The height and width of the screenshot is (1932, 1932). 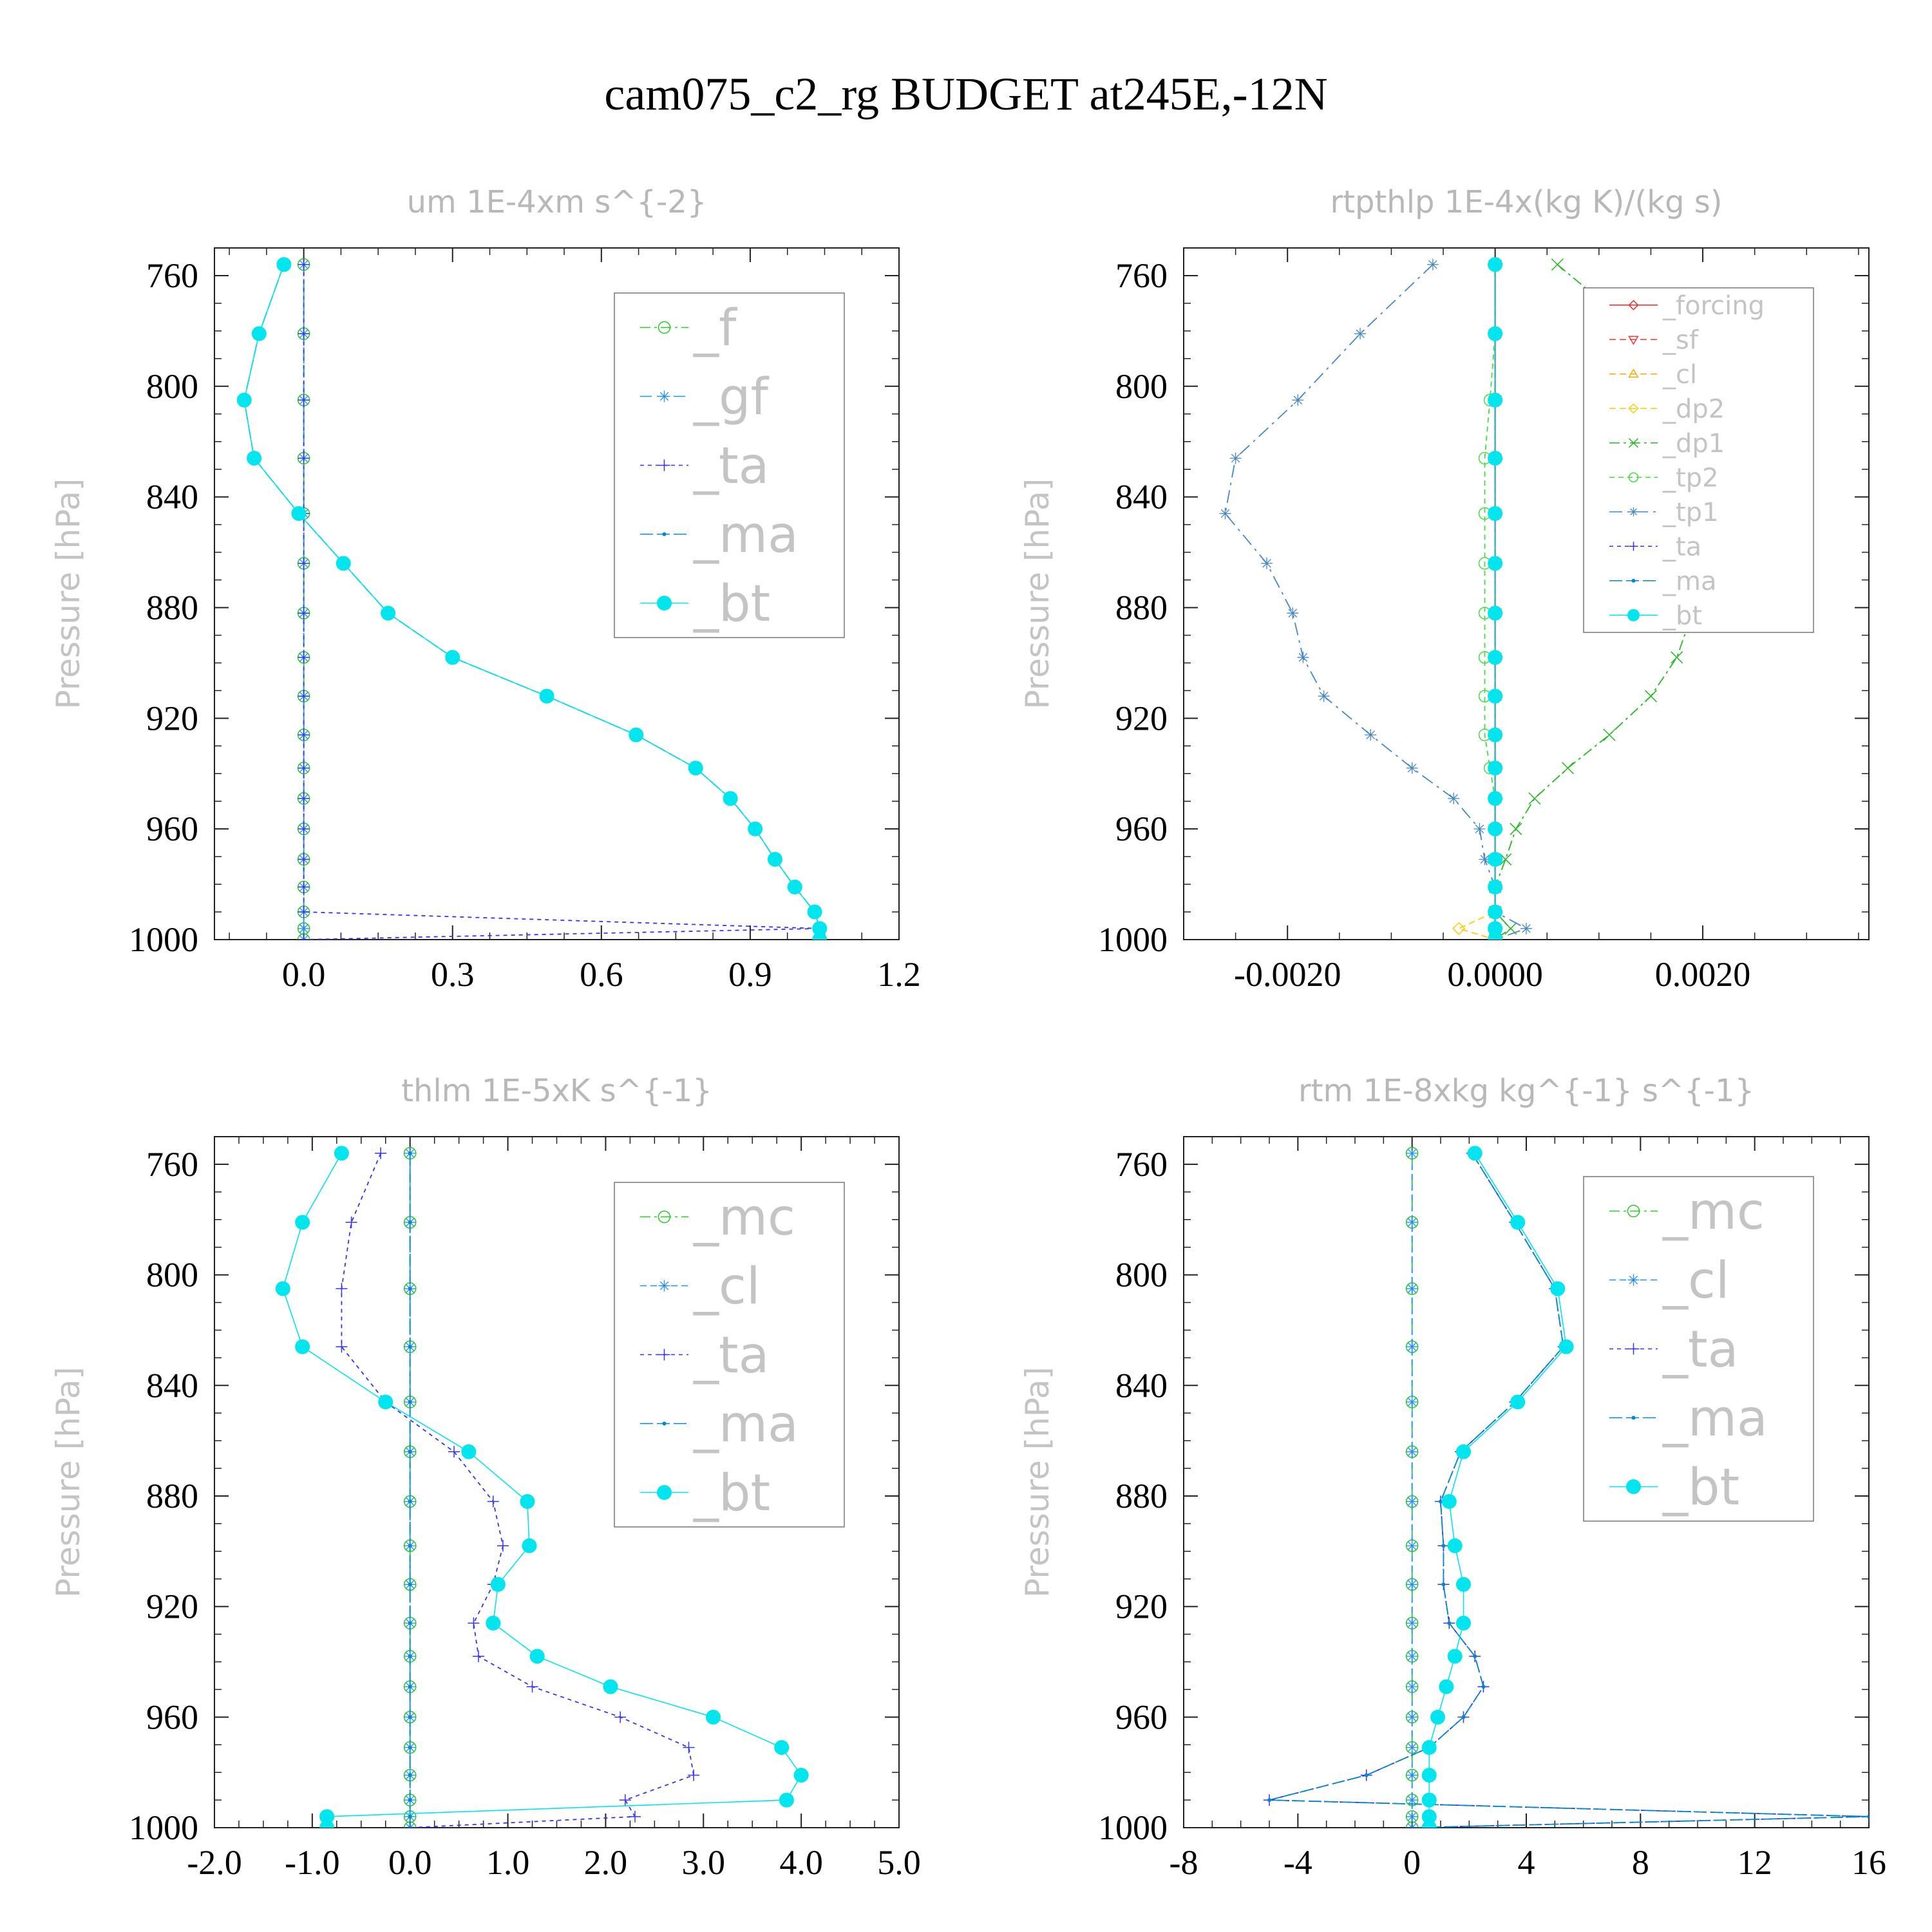 What do you see at coordinates (1690, 512) in the screenshot?
I see `legend-label: _tp1` at bounding box center [1690, 512].